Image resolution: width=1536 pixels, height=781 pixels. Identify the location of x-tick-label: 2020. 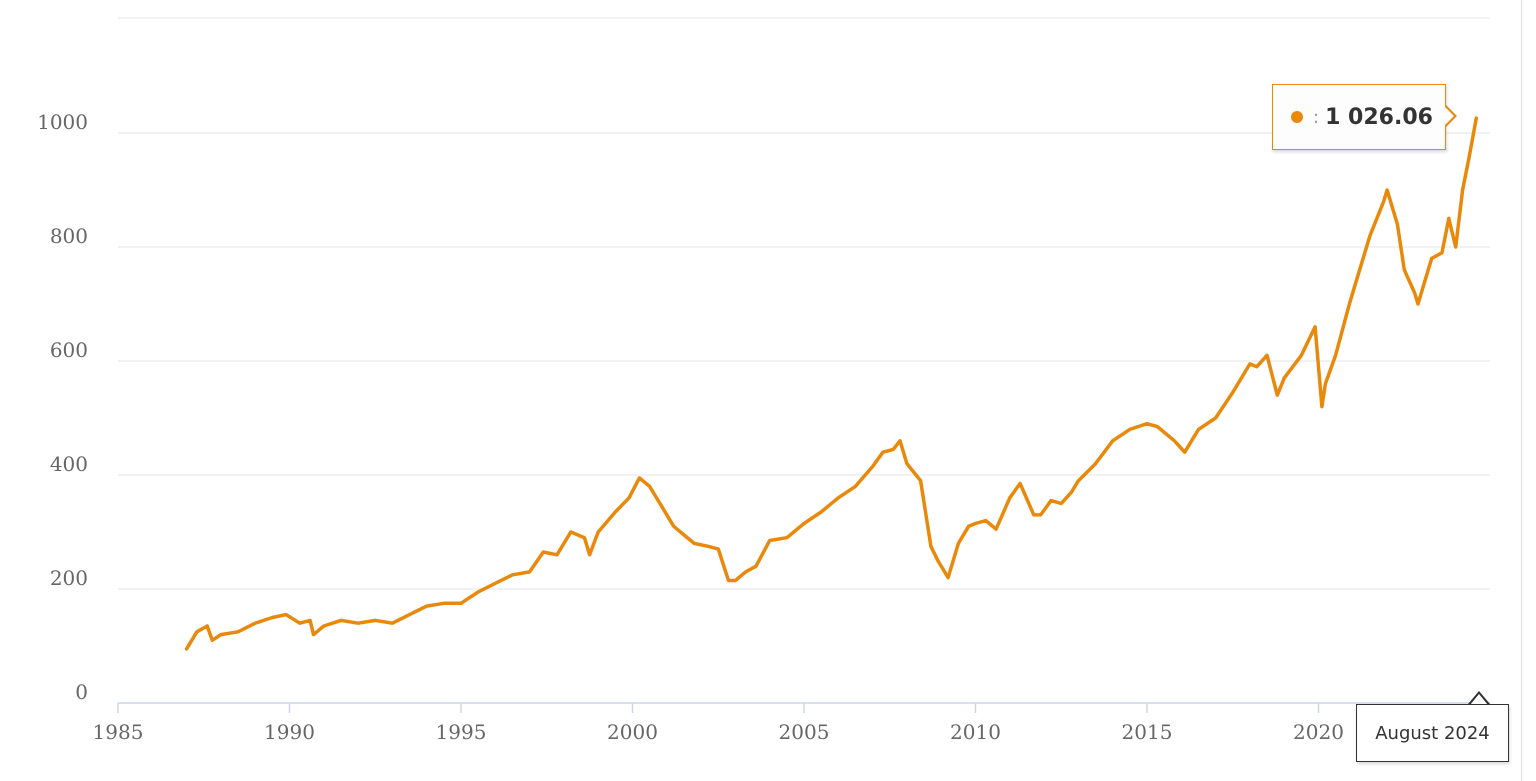
(1318, 732).